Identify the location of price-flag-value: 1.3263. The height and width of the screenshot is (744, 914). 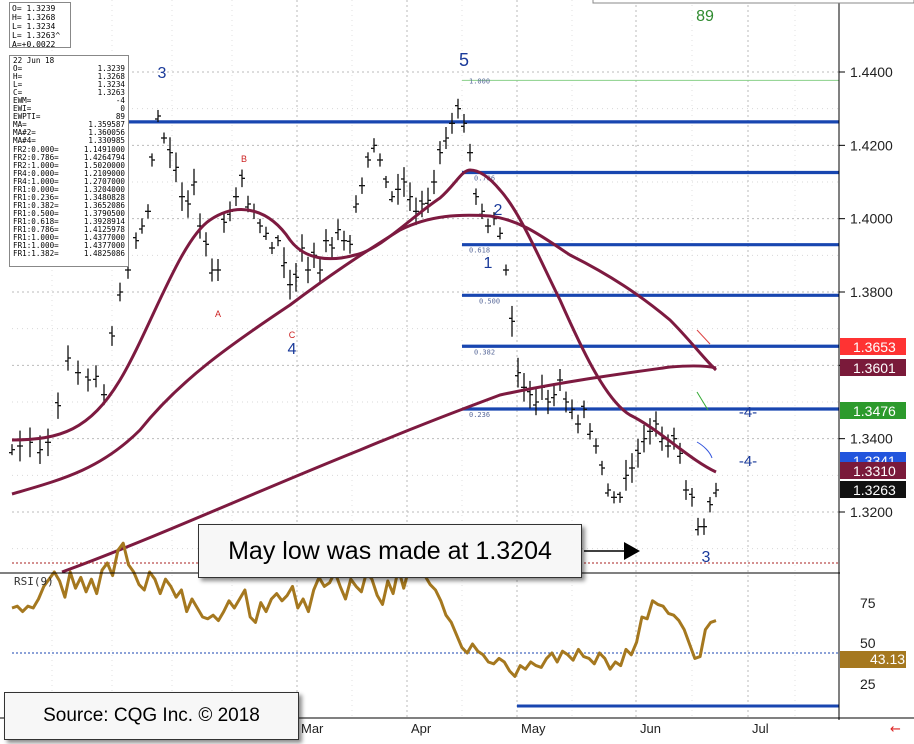
(874, 490).